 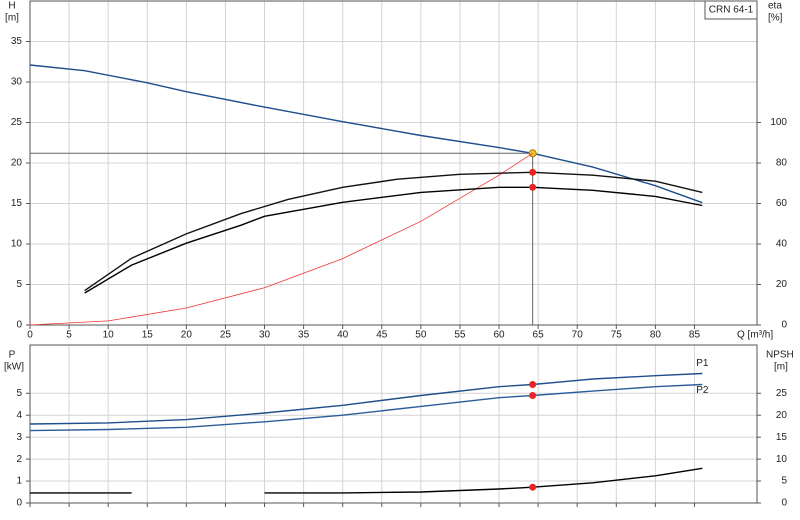 What do you see at coordinates (775, 18) in the screenshot?
I see `y2-axis-unit: [%]` at bounding box center [775, 18].